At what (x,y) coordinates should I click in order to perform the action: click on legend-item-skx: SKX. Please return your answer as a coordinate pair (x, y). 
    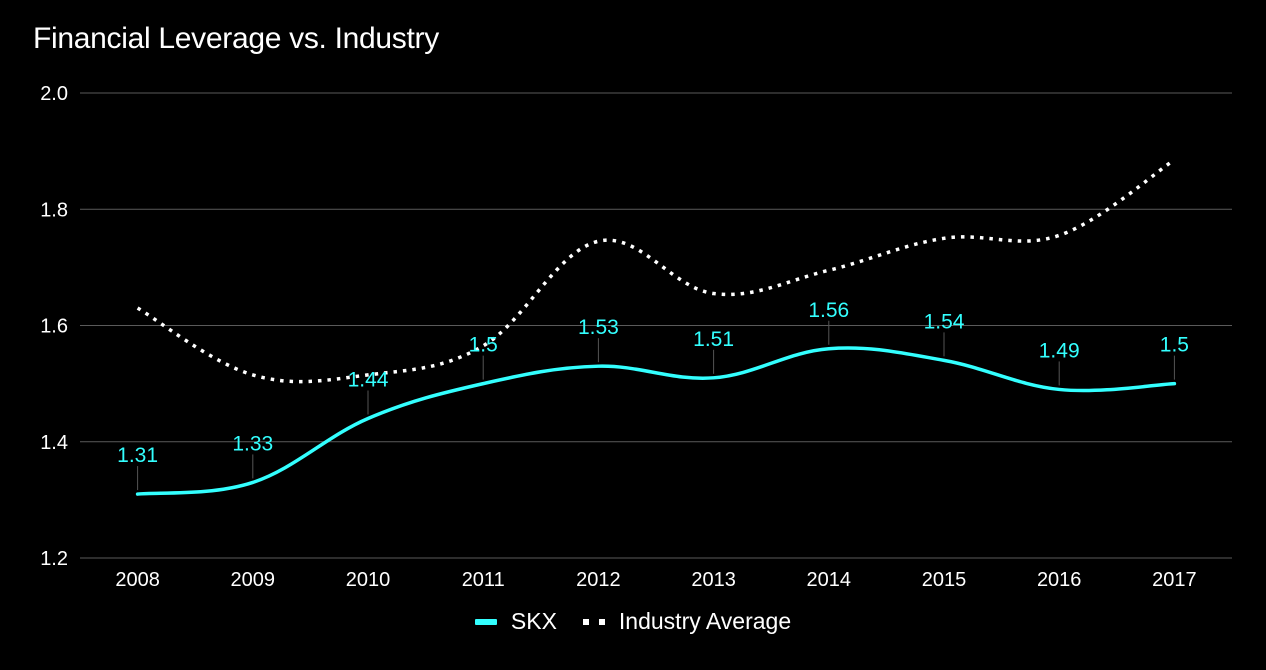
    Looking at the image, I should click on (515, 621).